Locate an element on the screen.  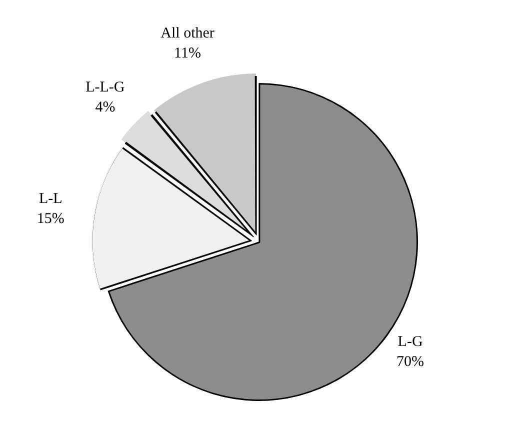
data-label: 4% is located at coordinates (105, 108).